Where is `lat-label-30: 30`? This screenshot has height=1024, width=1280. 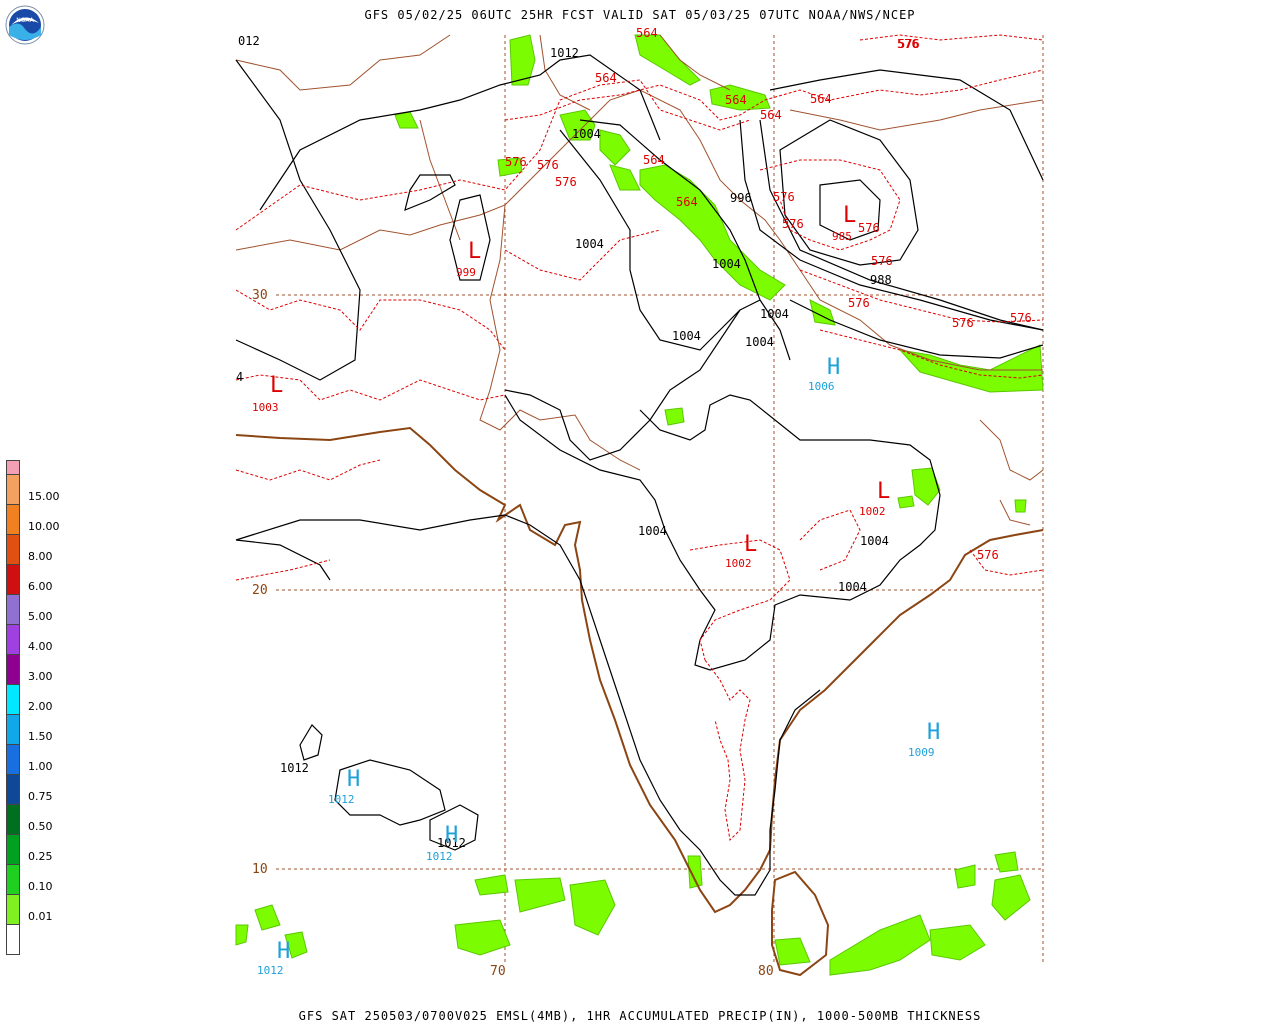 lat-label-30: 30 is located at coordinates (260, 295).